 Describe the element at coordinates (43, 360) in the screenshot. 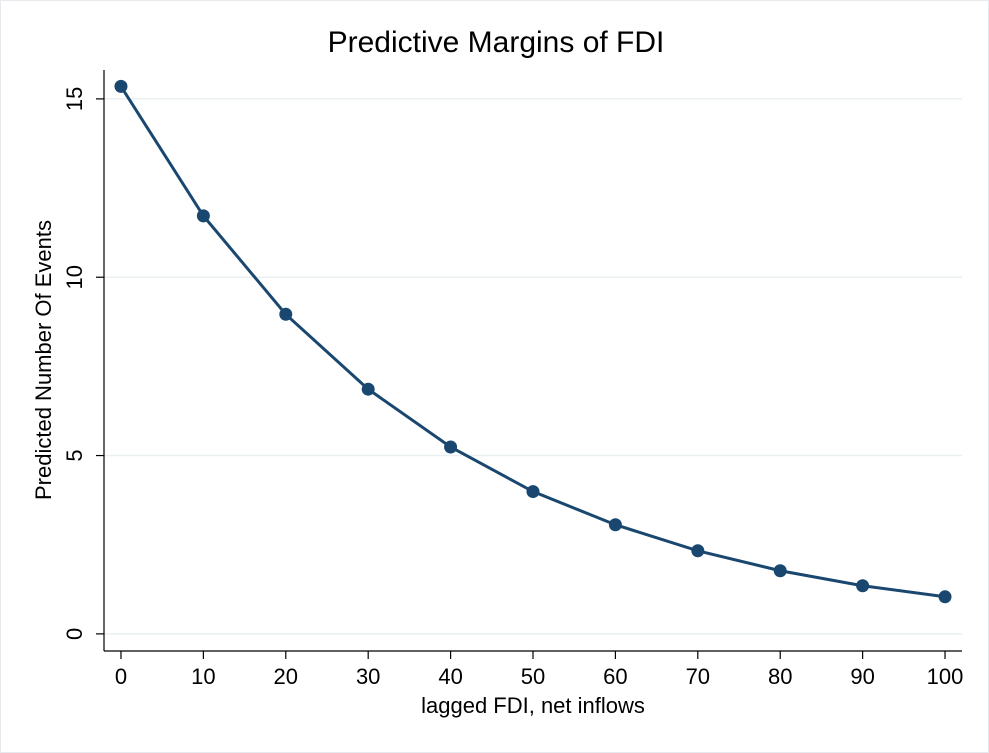

I see `y-axis-label: Predicted Number Of Events` at that location.